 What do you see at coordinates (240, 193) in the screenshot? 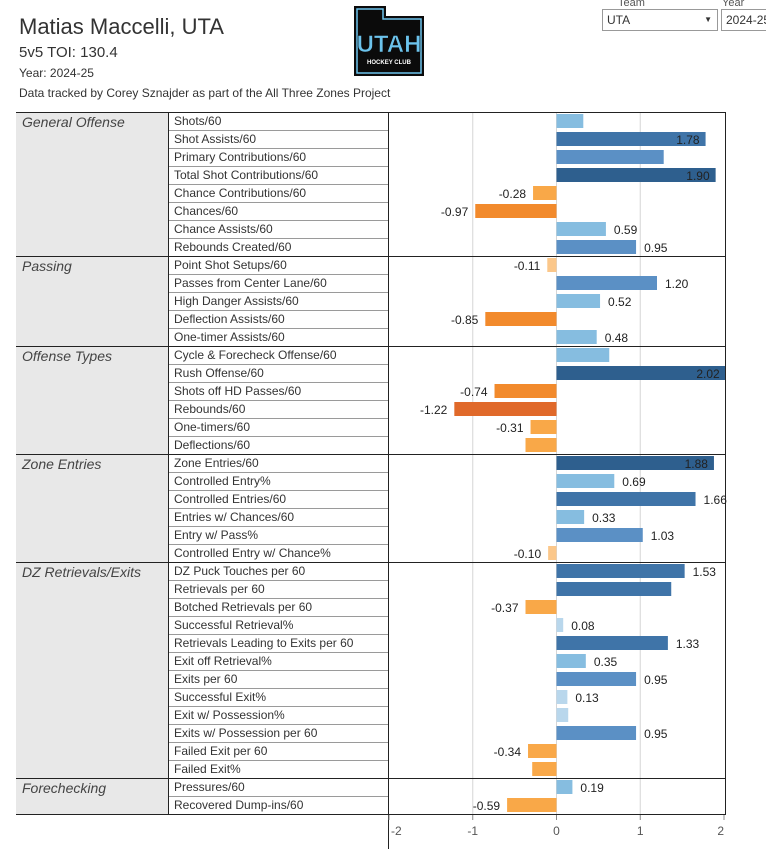
I see `metric-label: Chance Contributions/60` at bounding box center [240, 193].